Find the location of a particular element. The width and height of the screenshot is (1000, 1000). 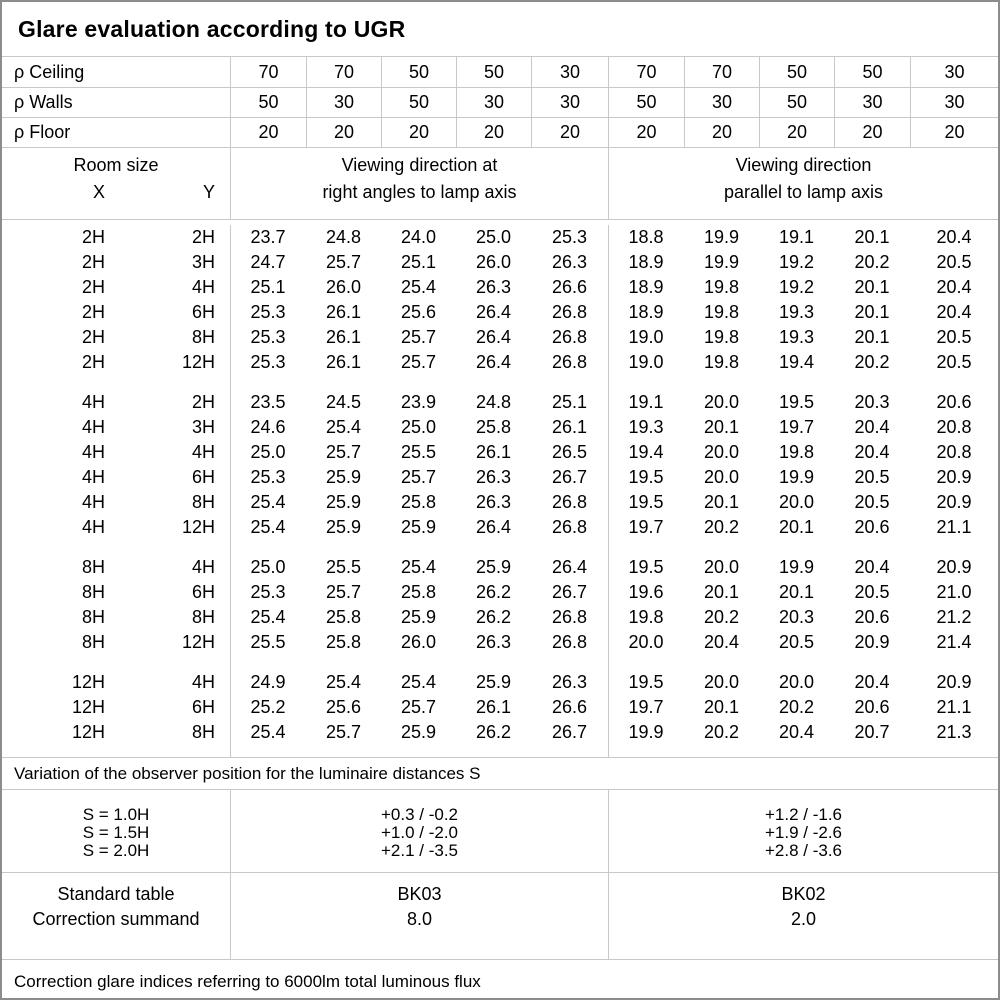

parallel-group-header: Viewing direction parallel to lamp axis is located at coordinates (803, 183).